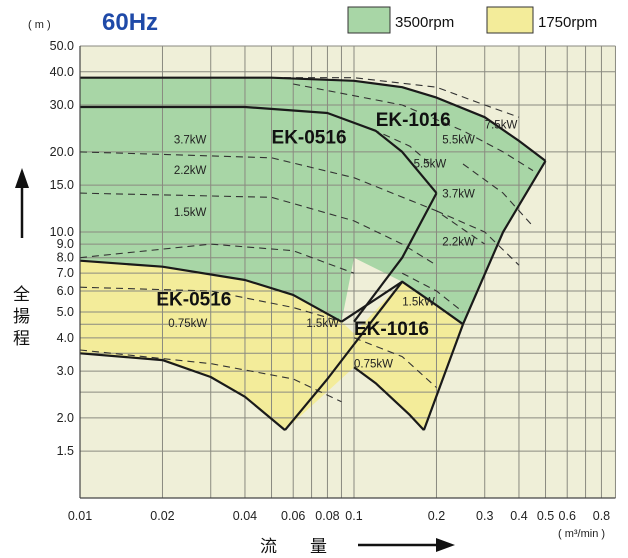 The height and width of the screenshot is (558, 628). What do you see at coordinates (65, 371) in the screenshot?
I see `y-tick-label: 3.0` at bounding box center [65, 371].